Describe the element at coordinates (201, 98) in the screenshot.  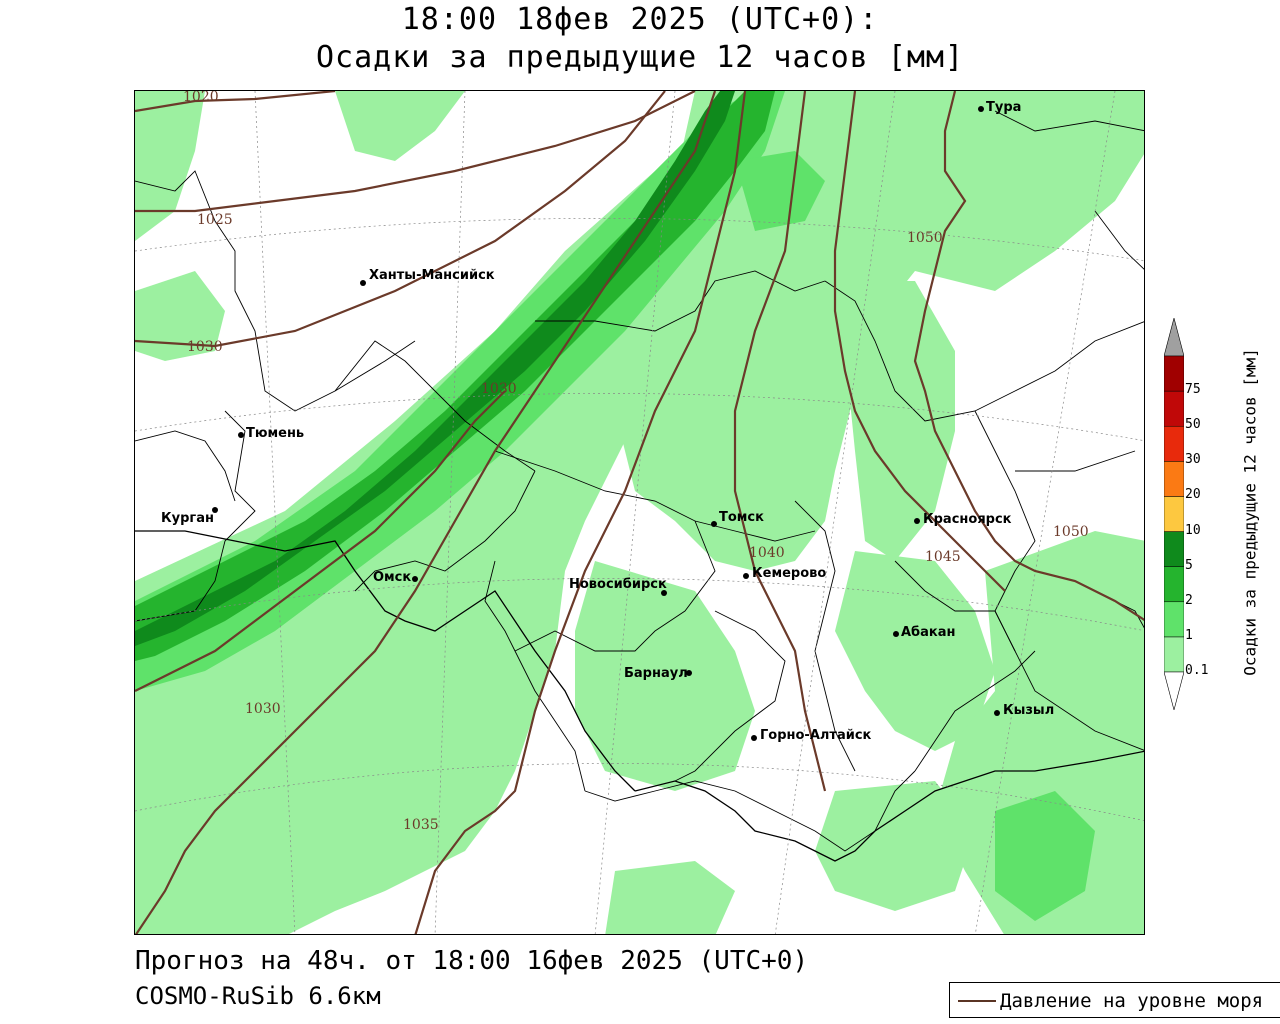
I see `isobar-label: 1020` at that location.